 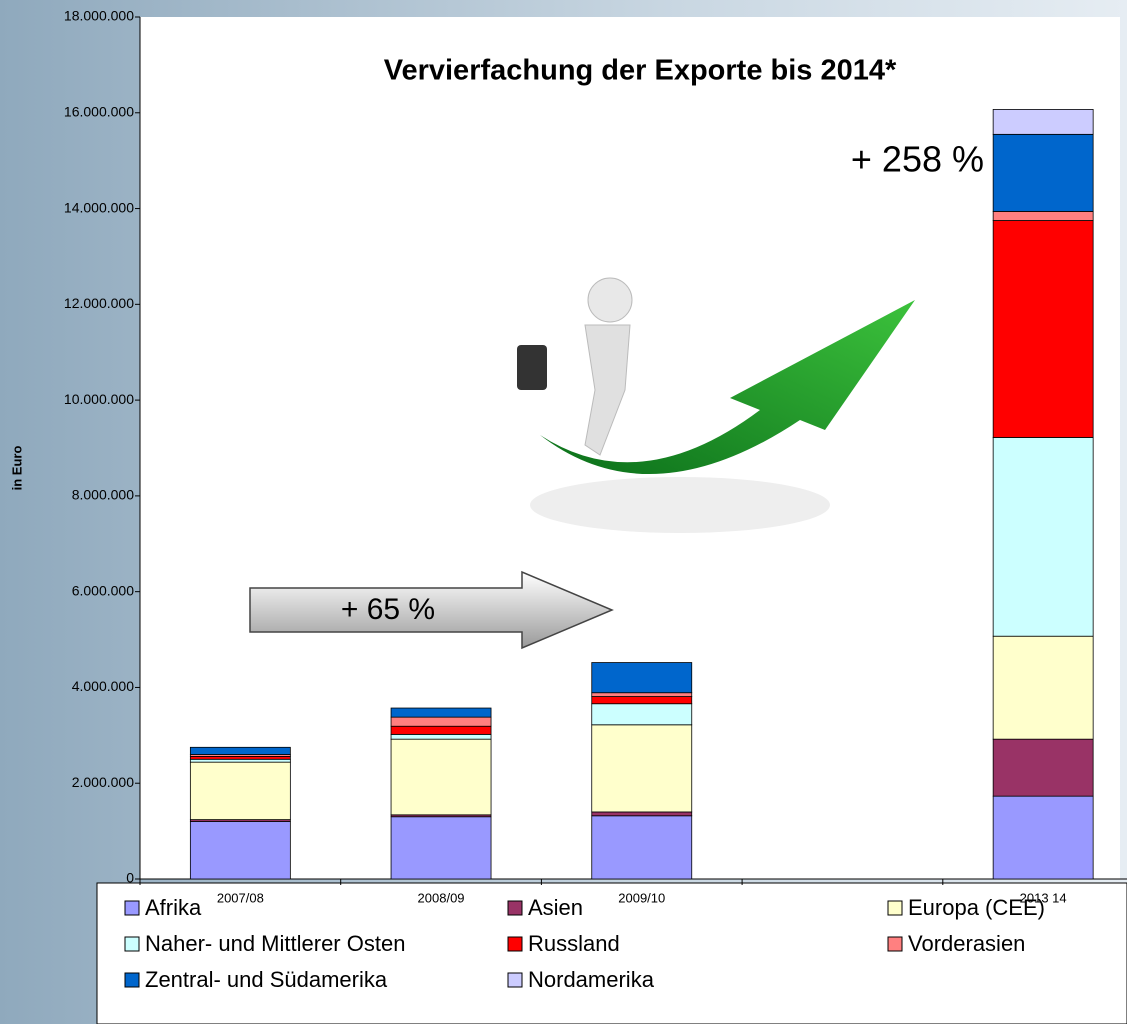 What do you see at coordinates (591, 979) in the screenshot?
I see `legend-label: Nordamerika` at bounding box center [591, 979].